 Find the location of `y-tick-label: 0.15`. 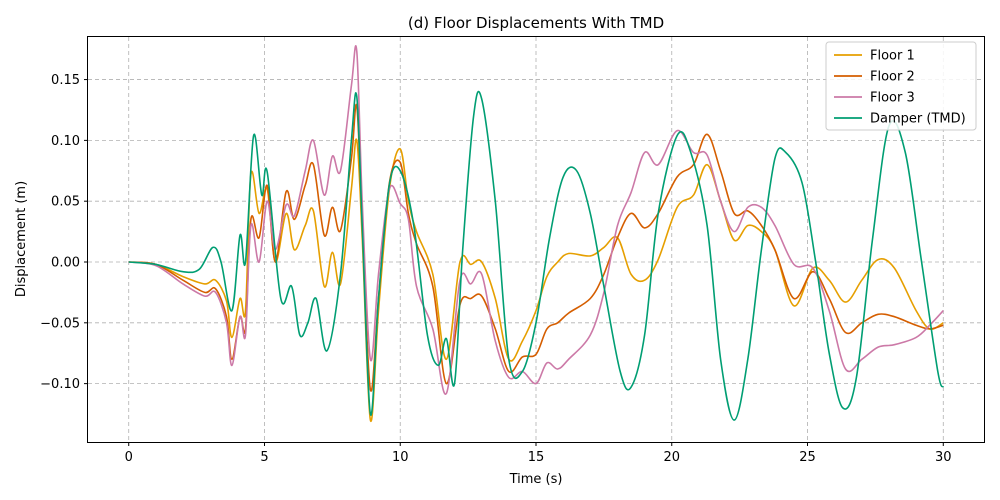

y-tick-label: 0.15 is located at coordinates (65, 80).